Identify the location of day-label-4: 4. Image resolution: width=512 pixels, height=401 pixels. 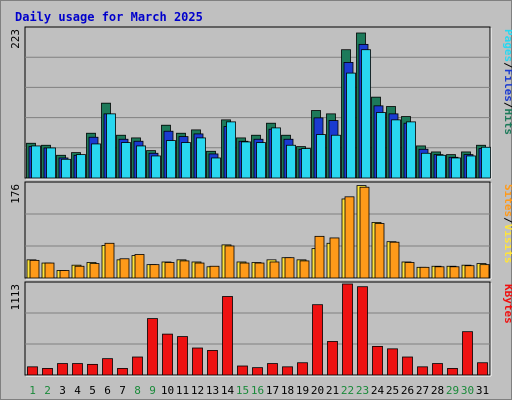
(77, 390).